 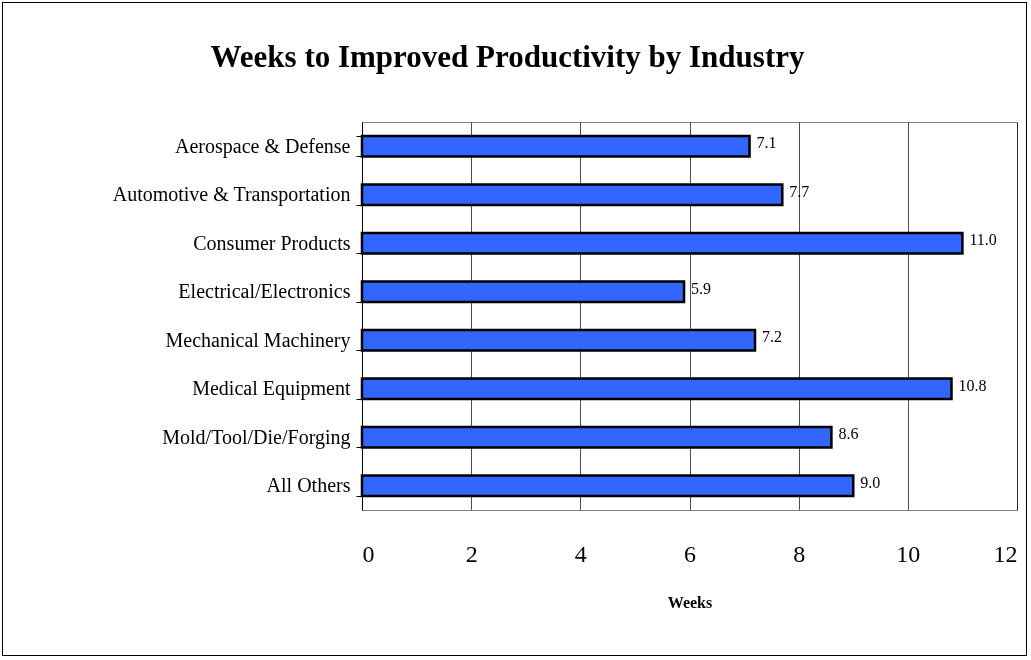 I want to click on data-label: 7.2, so click(x=772, y=337).